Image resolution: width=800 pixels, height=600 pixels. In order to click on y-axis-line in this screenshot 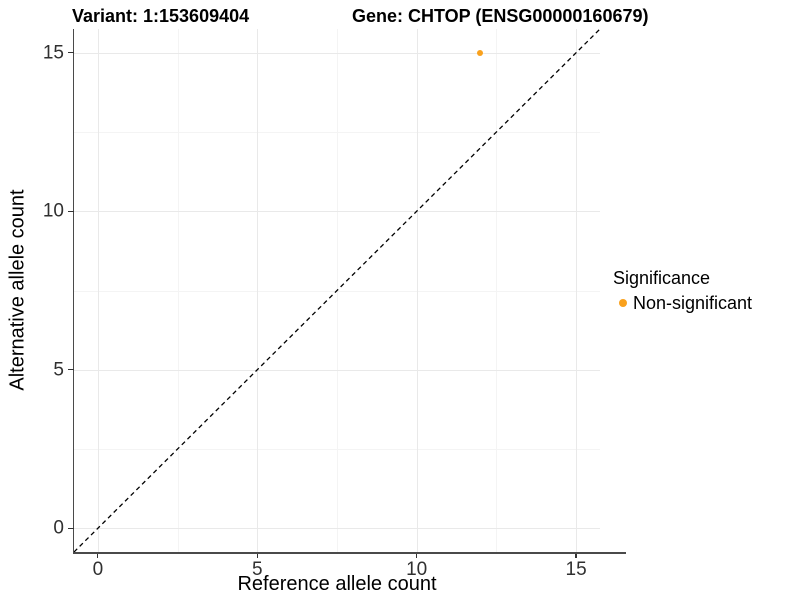, I will do `click(73, 291)`.